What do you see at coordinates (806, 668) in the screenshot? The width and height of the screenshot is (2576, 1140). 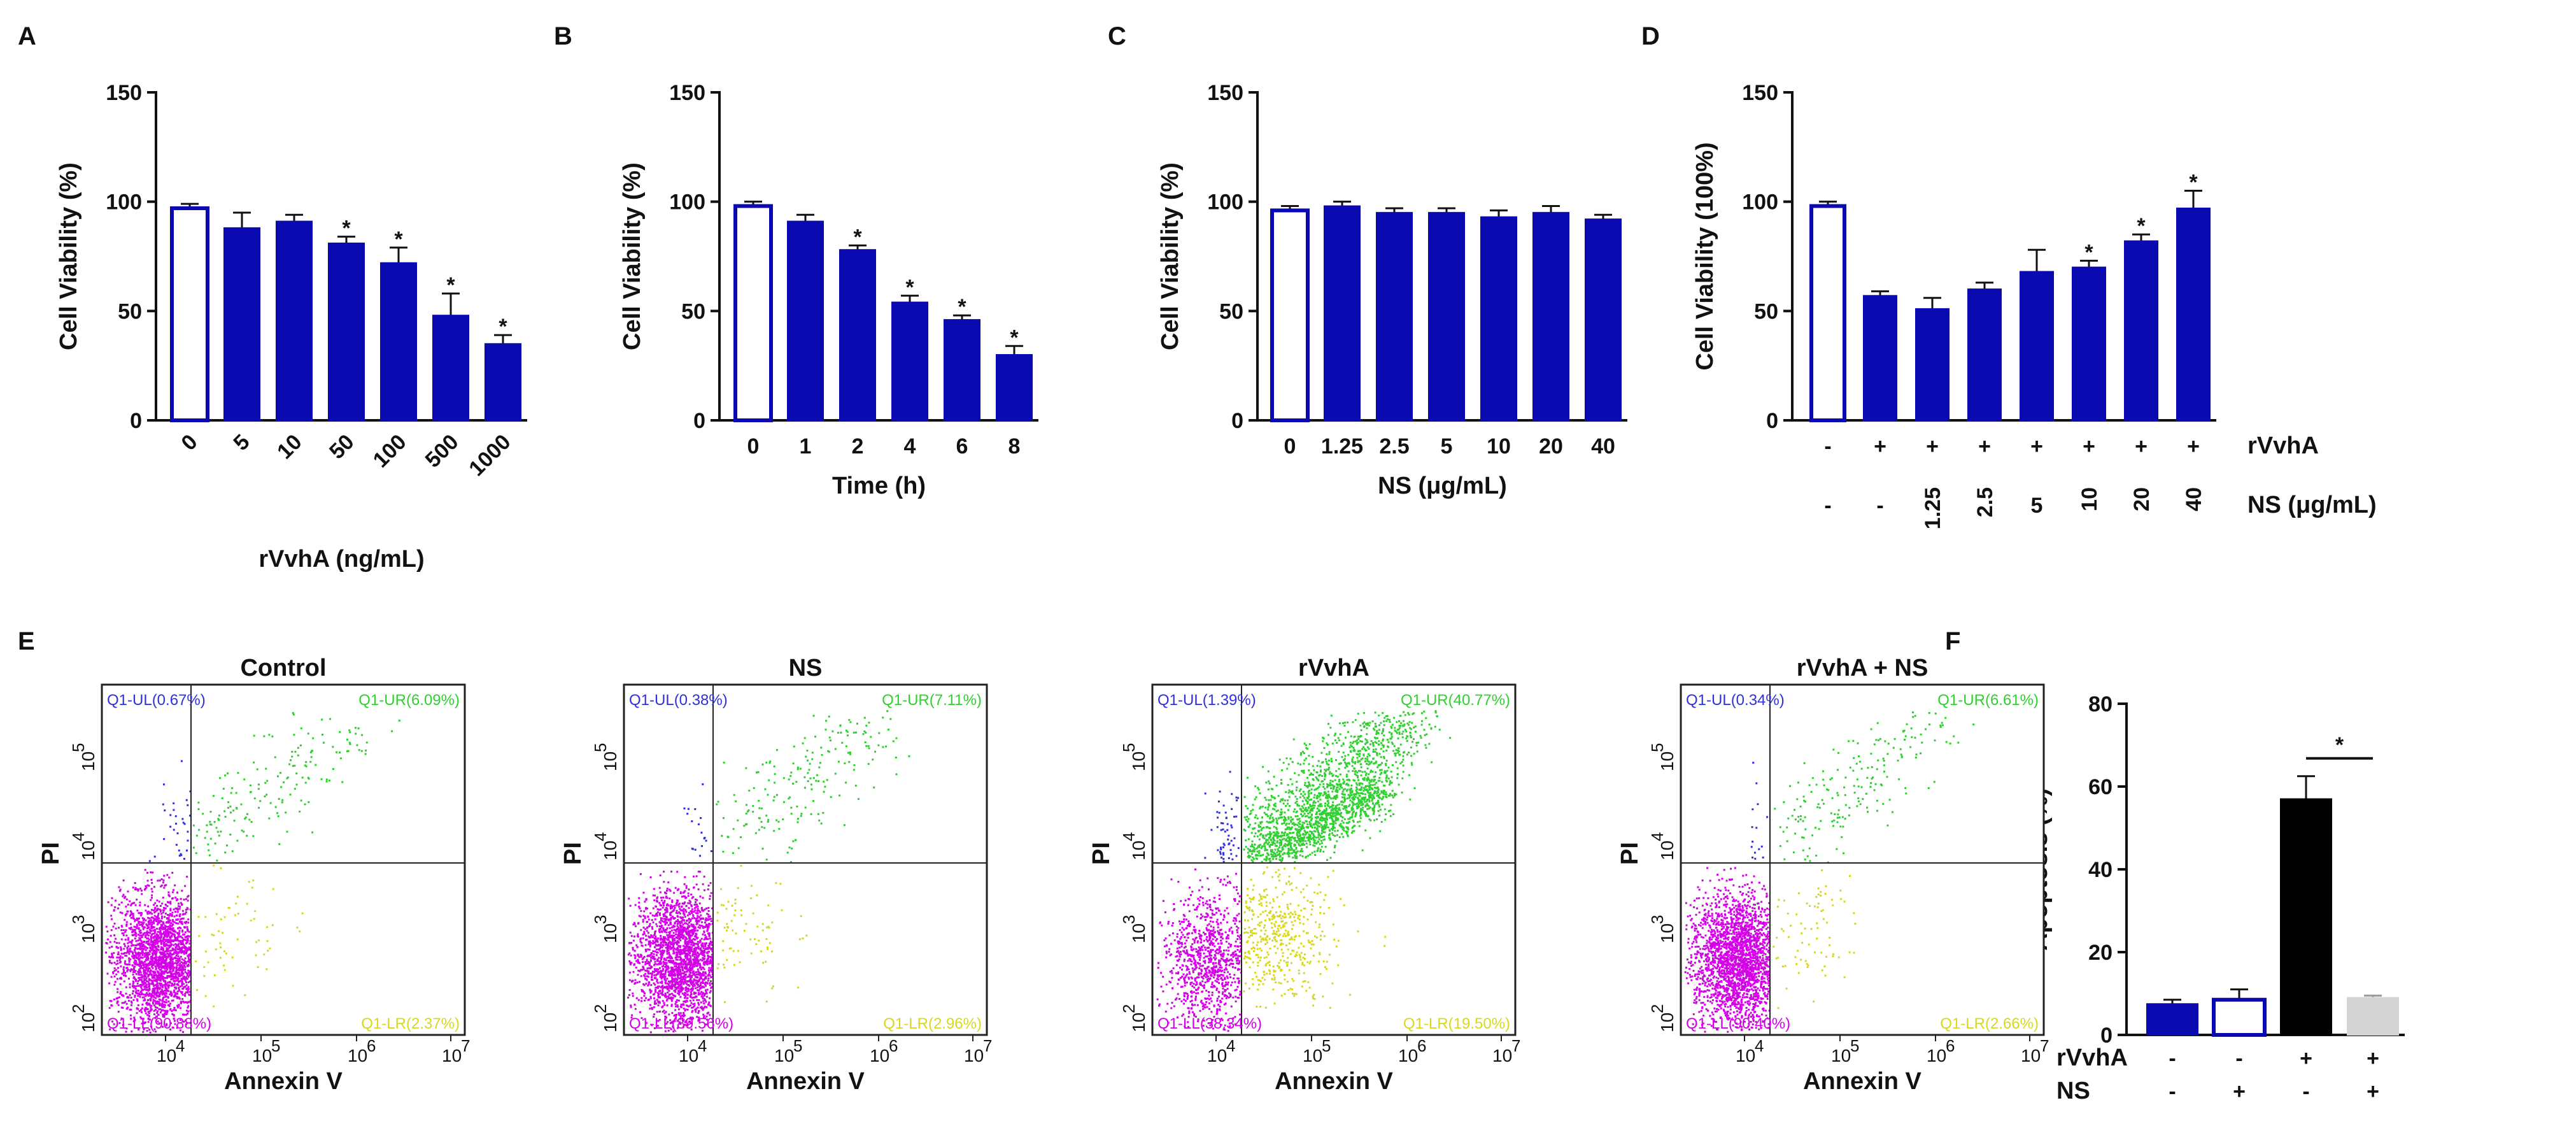 I see `plot-title: NS` at bounding box center [806, 668].